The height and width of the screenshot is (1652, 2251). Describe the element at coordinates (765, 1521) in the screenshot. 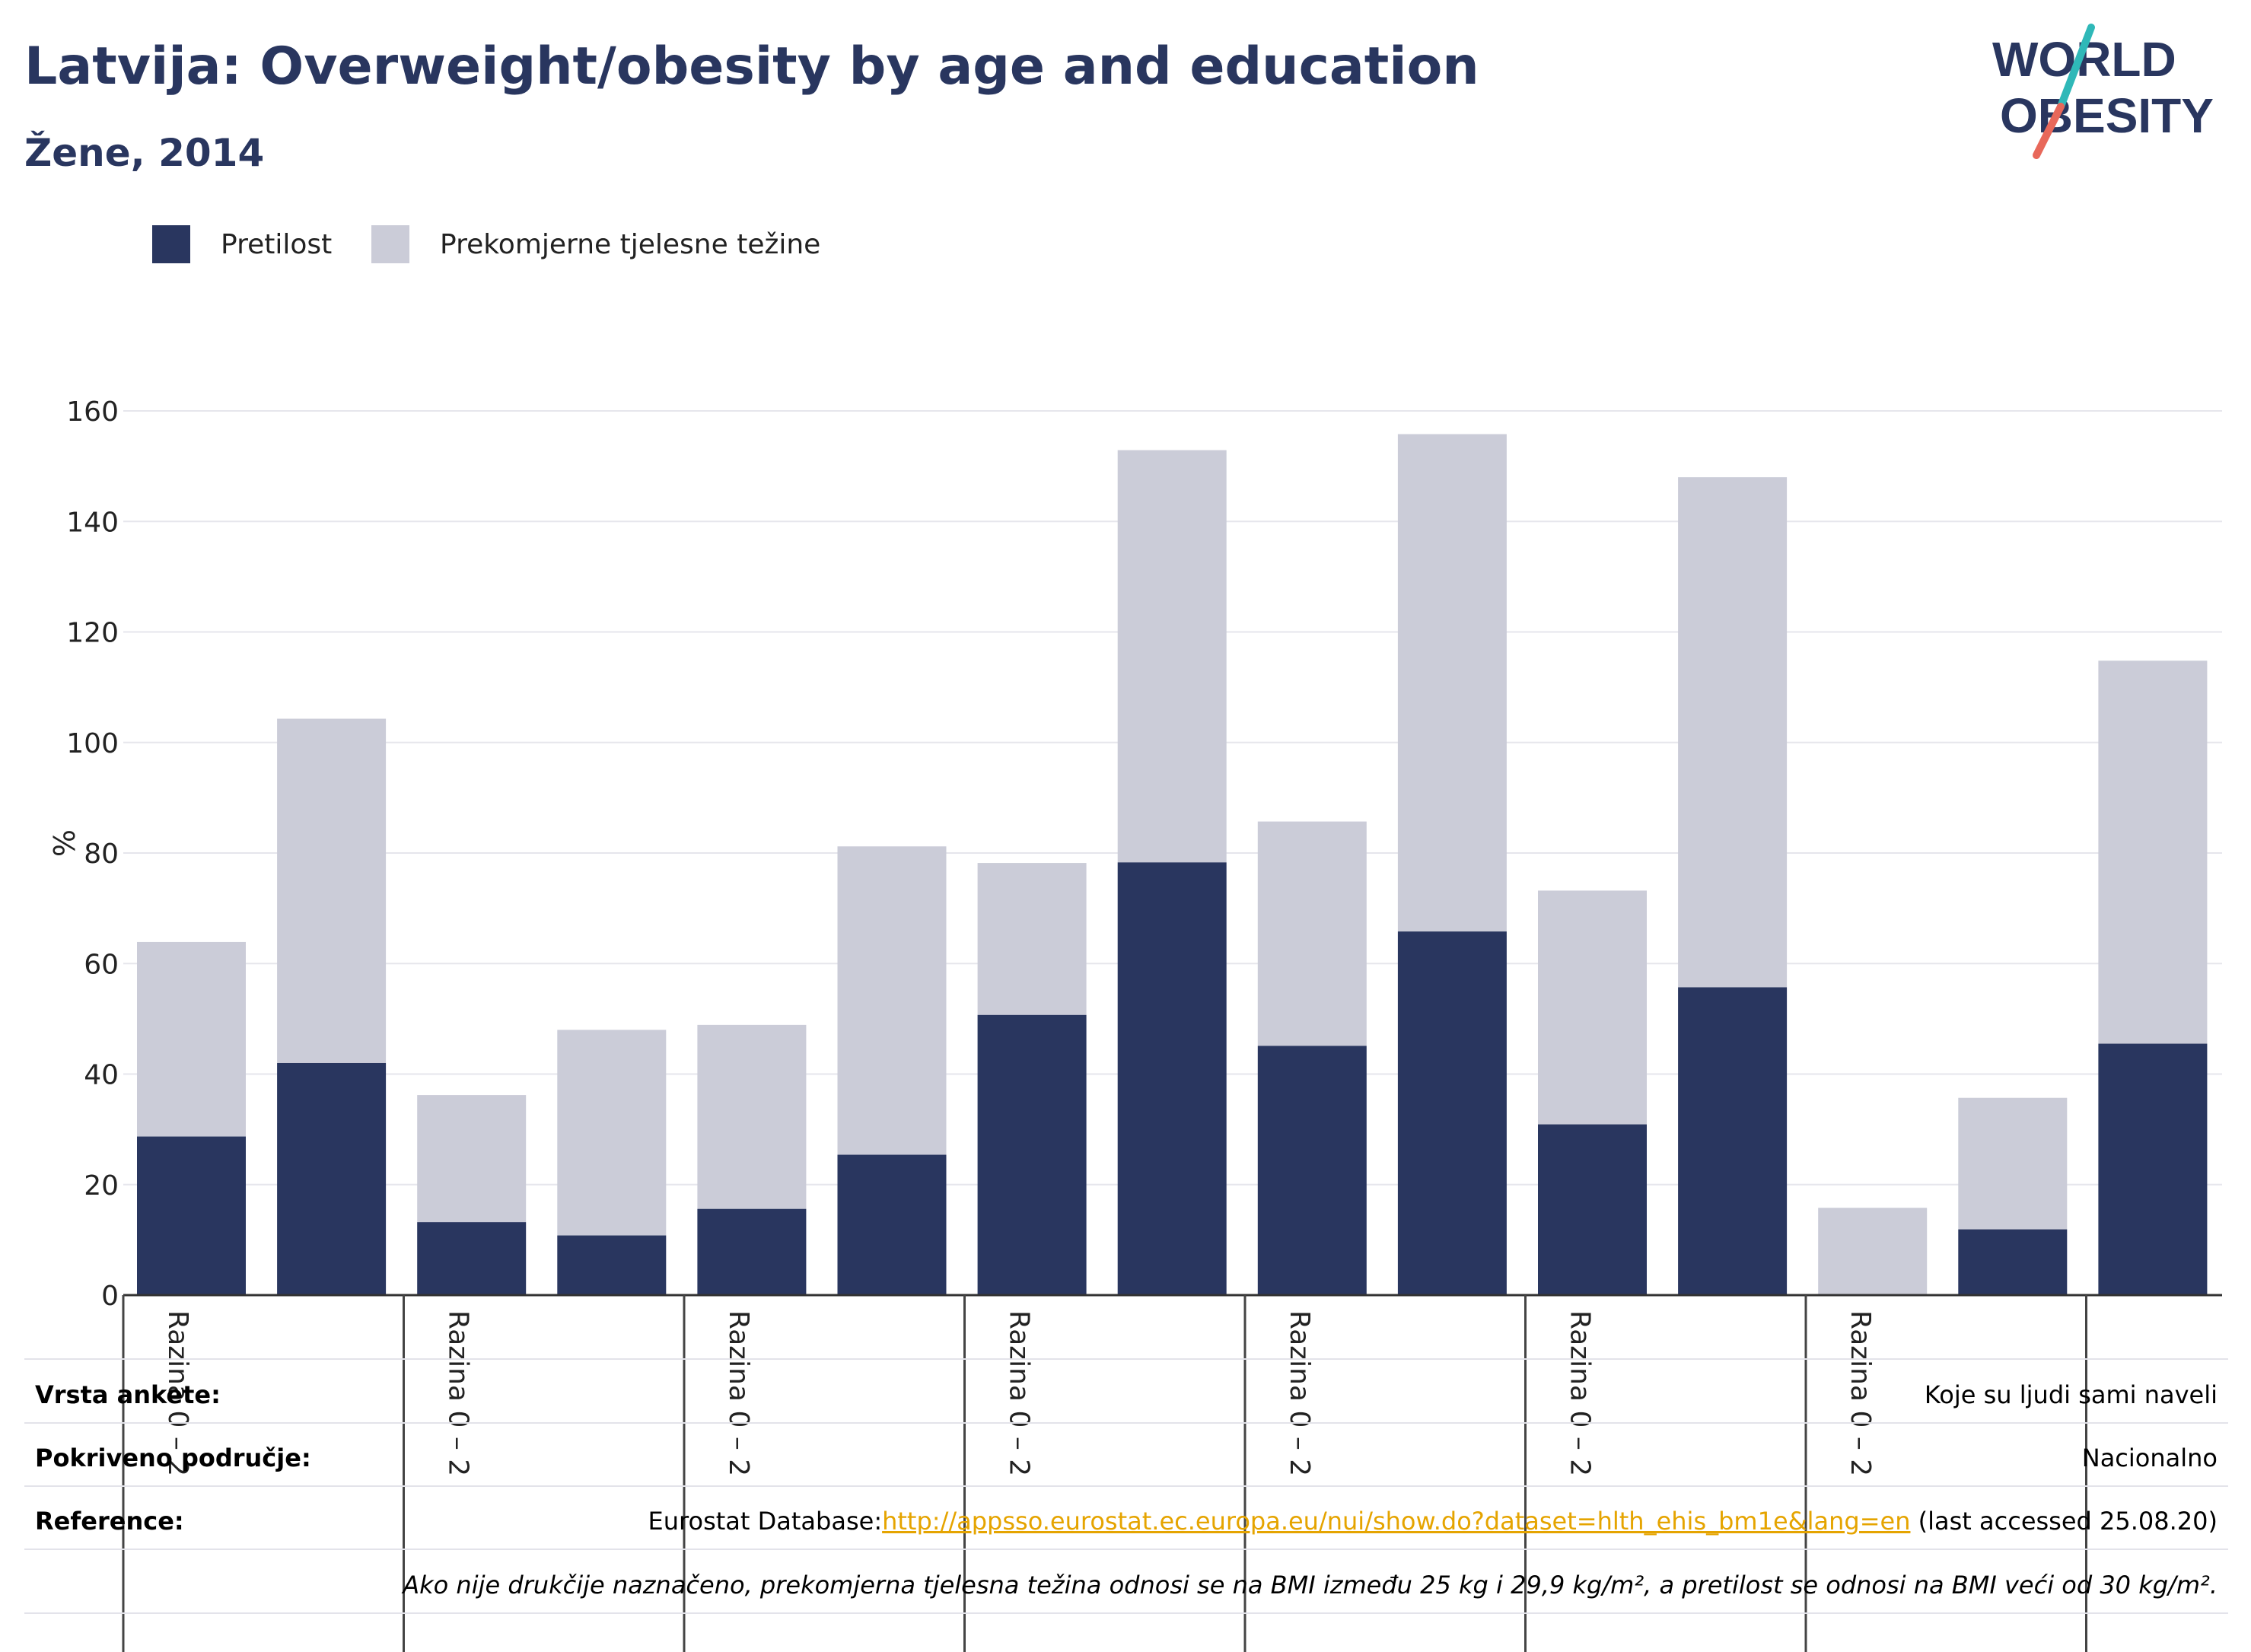

I see `reference-prefix: Eurostat Database:` at that location.